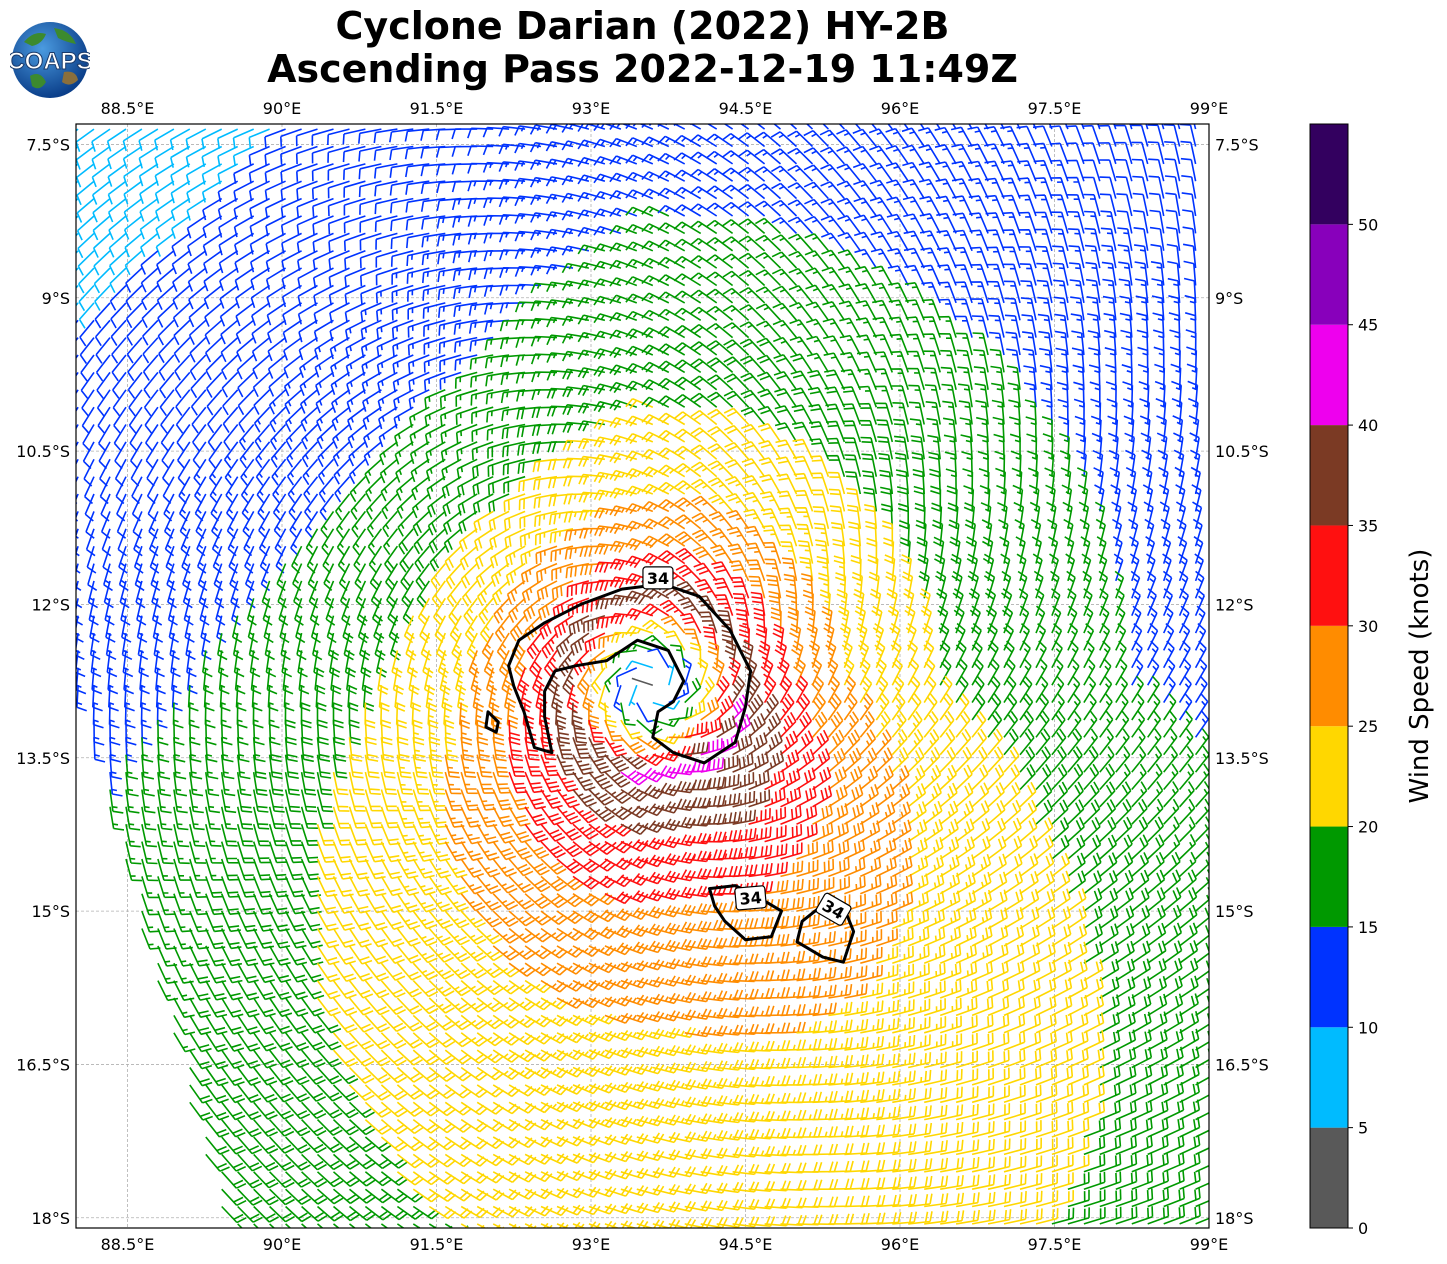  Describe the element at coordinates (50, 911) in the screenshot. I see `lat-tick-label-left: 15°S` at that location.